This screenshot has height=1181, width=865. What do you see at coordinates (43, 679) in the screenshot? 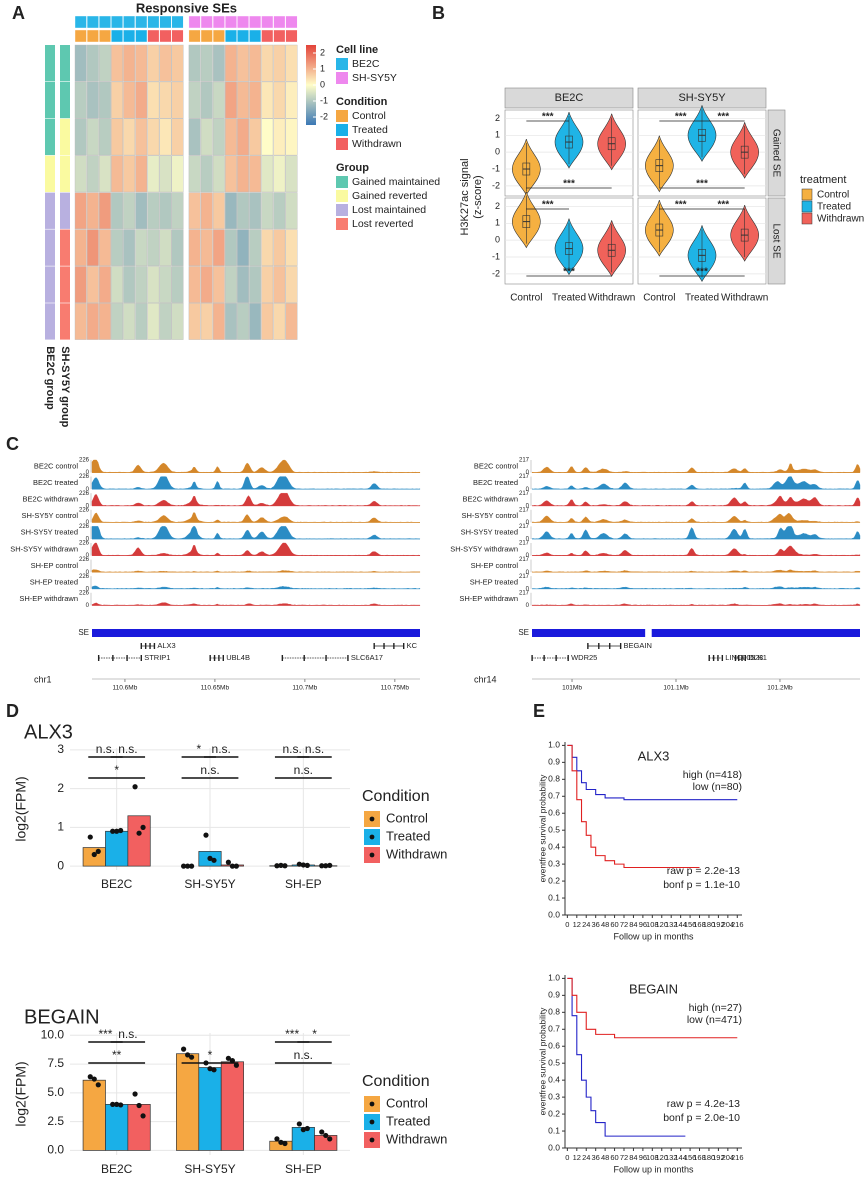
I see `chromosome-label: chr1` at bounding box center [43, 679].